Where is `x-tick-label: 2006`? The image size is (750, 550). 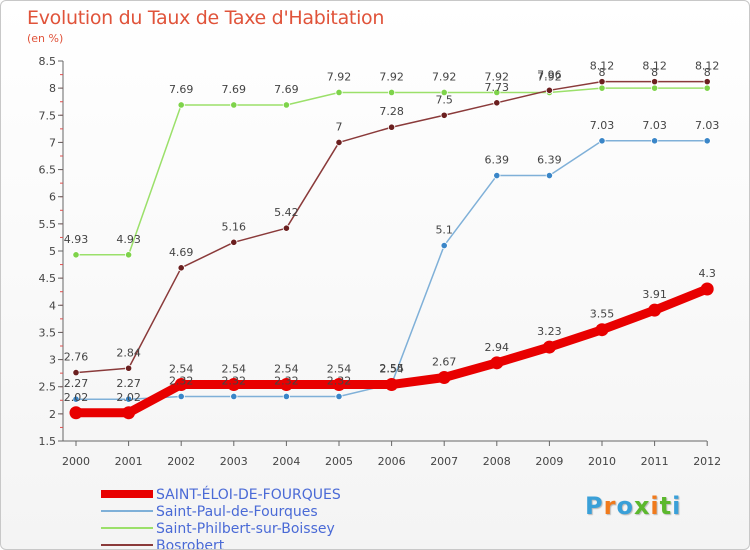 x-tick-label: 2006 is located at coordinates (392, 461).